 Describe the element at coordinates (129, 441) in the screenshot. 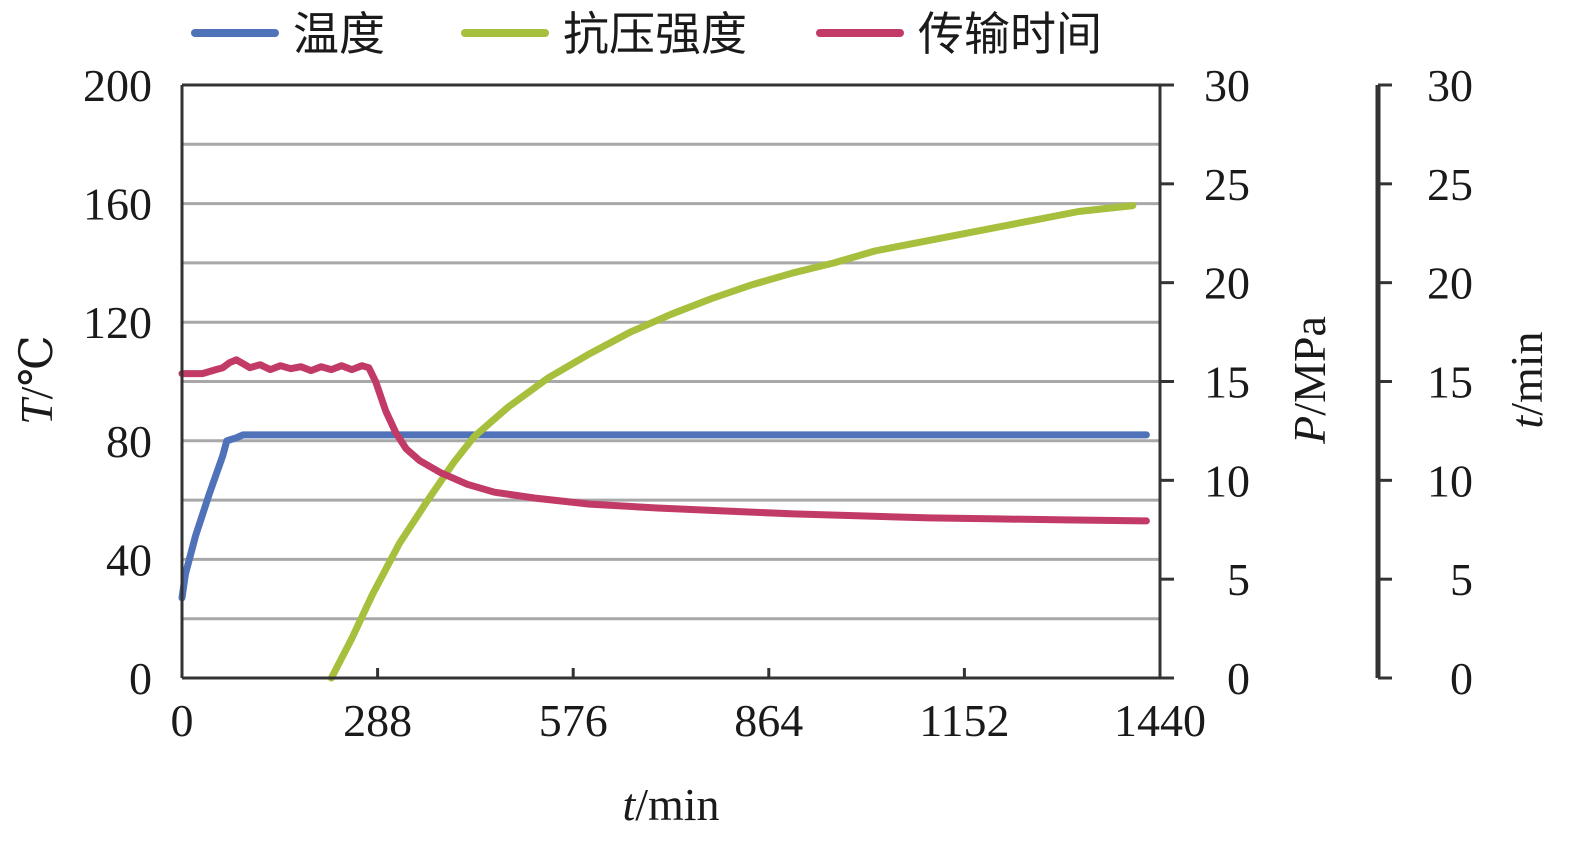

I see `left-y-tick-label: 80` at that location.